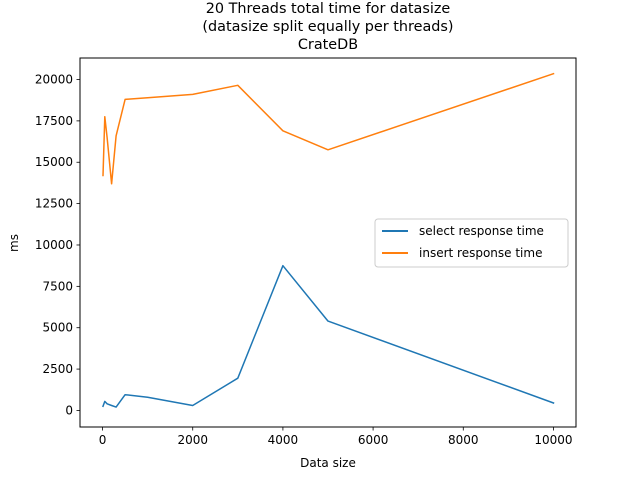 The image size is (640, 484). What do you see at coordinates (57, 328) in the screenshot?
I see `y-tick-label: 5000` at bounding box center [57, 328].